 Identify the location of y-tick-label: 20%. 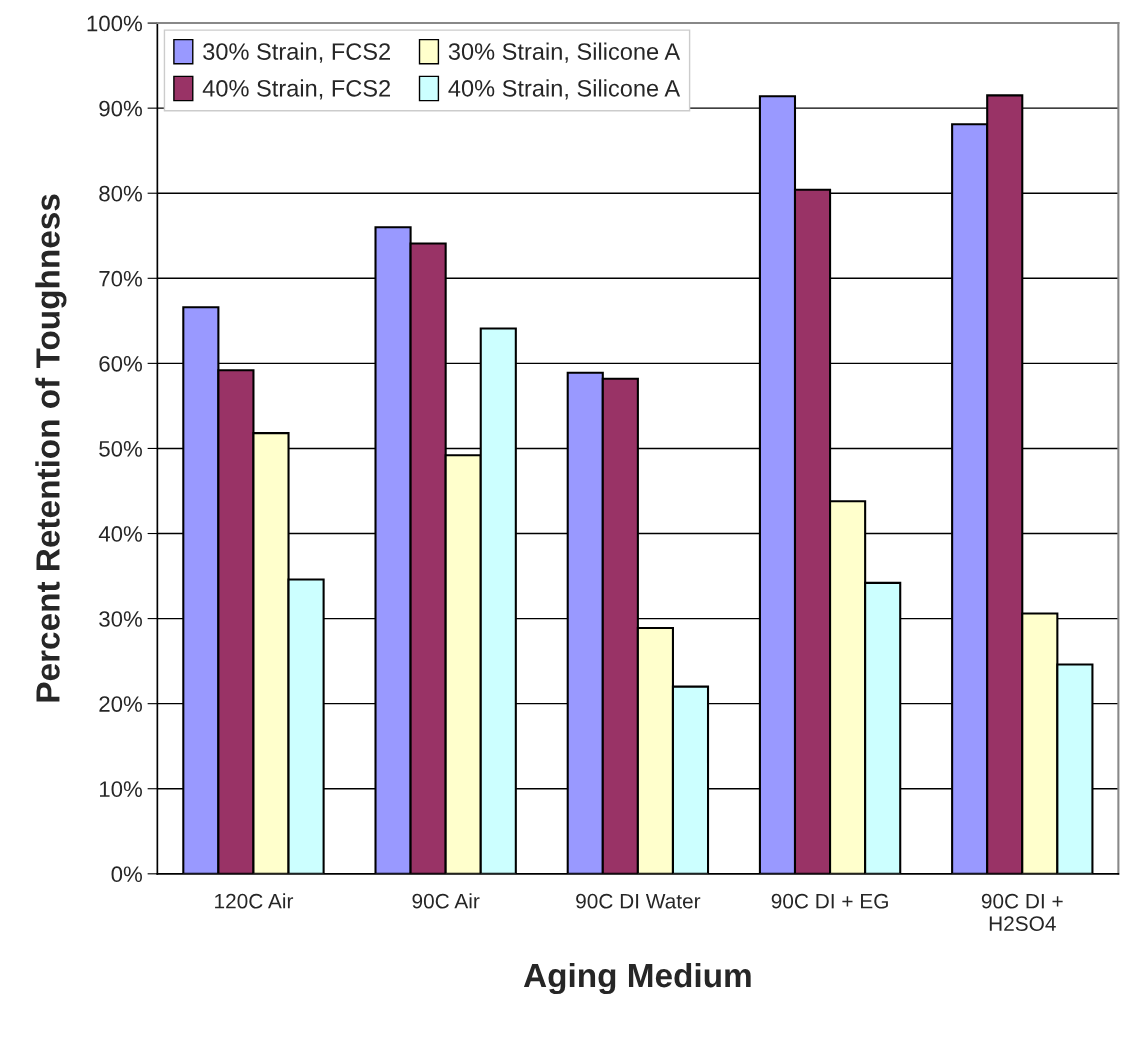
(120, 704).